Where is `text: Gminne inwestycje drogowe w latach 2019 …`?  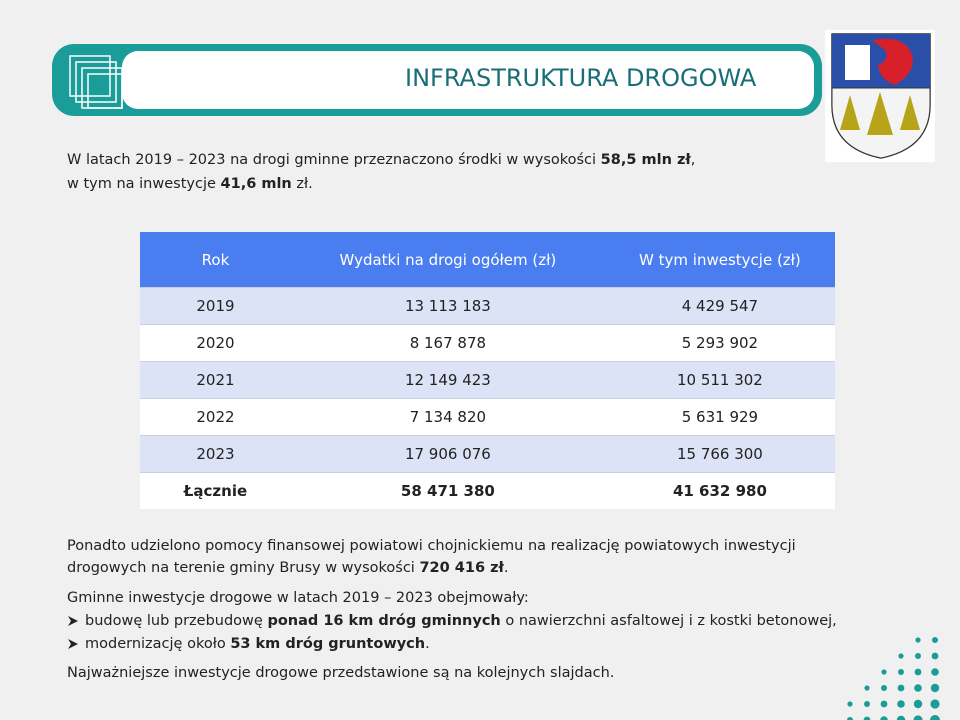 text: Gminne inwestycje drogowe w latach 2019 … is located at coordinates (298, 598).